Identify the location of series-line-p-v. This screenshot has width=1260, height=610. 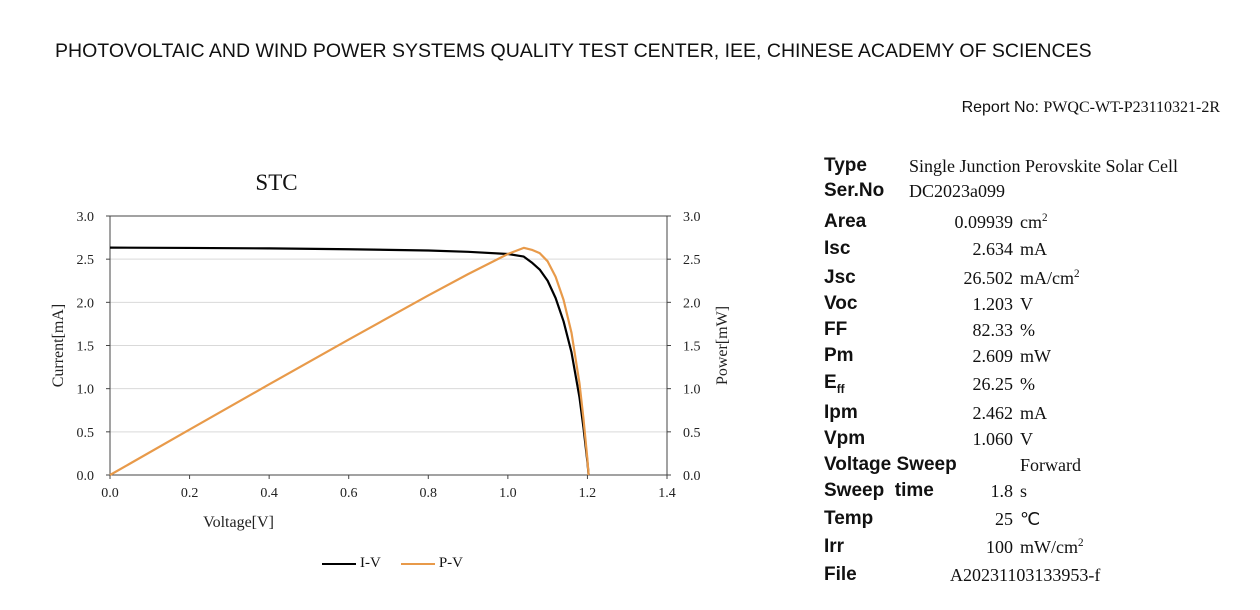
(349, 361).